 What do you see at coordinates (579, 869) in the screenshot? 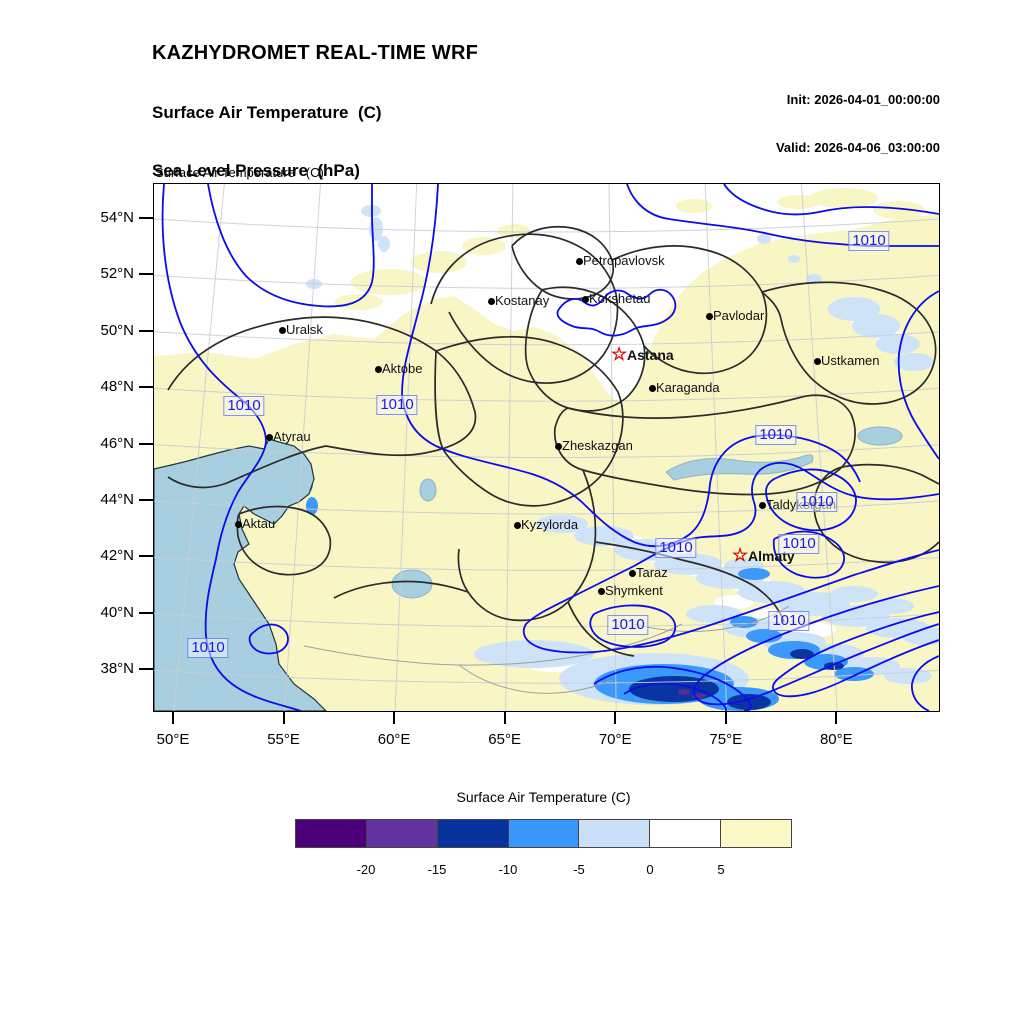
I see `colorbar-tick-label: -5` at bounding box center [579, 869].